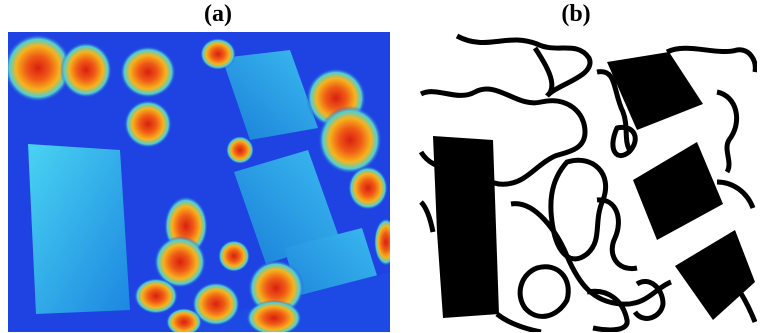 Image resolution: width=765 pixels, height=333 pixels. What do you see at coordinates (576, 14) in the screenshot?
I see `panel-b-label: (b)` at bounding box center [576, 14].